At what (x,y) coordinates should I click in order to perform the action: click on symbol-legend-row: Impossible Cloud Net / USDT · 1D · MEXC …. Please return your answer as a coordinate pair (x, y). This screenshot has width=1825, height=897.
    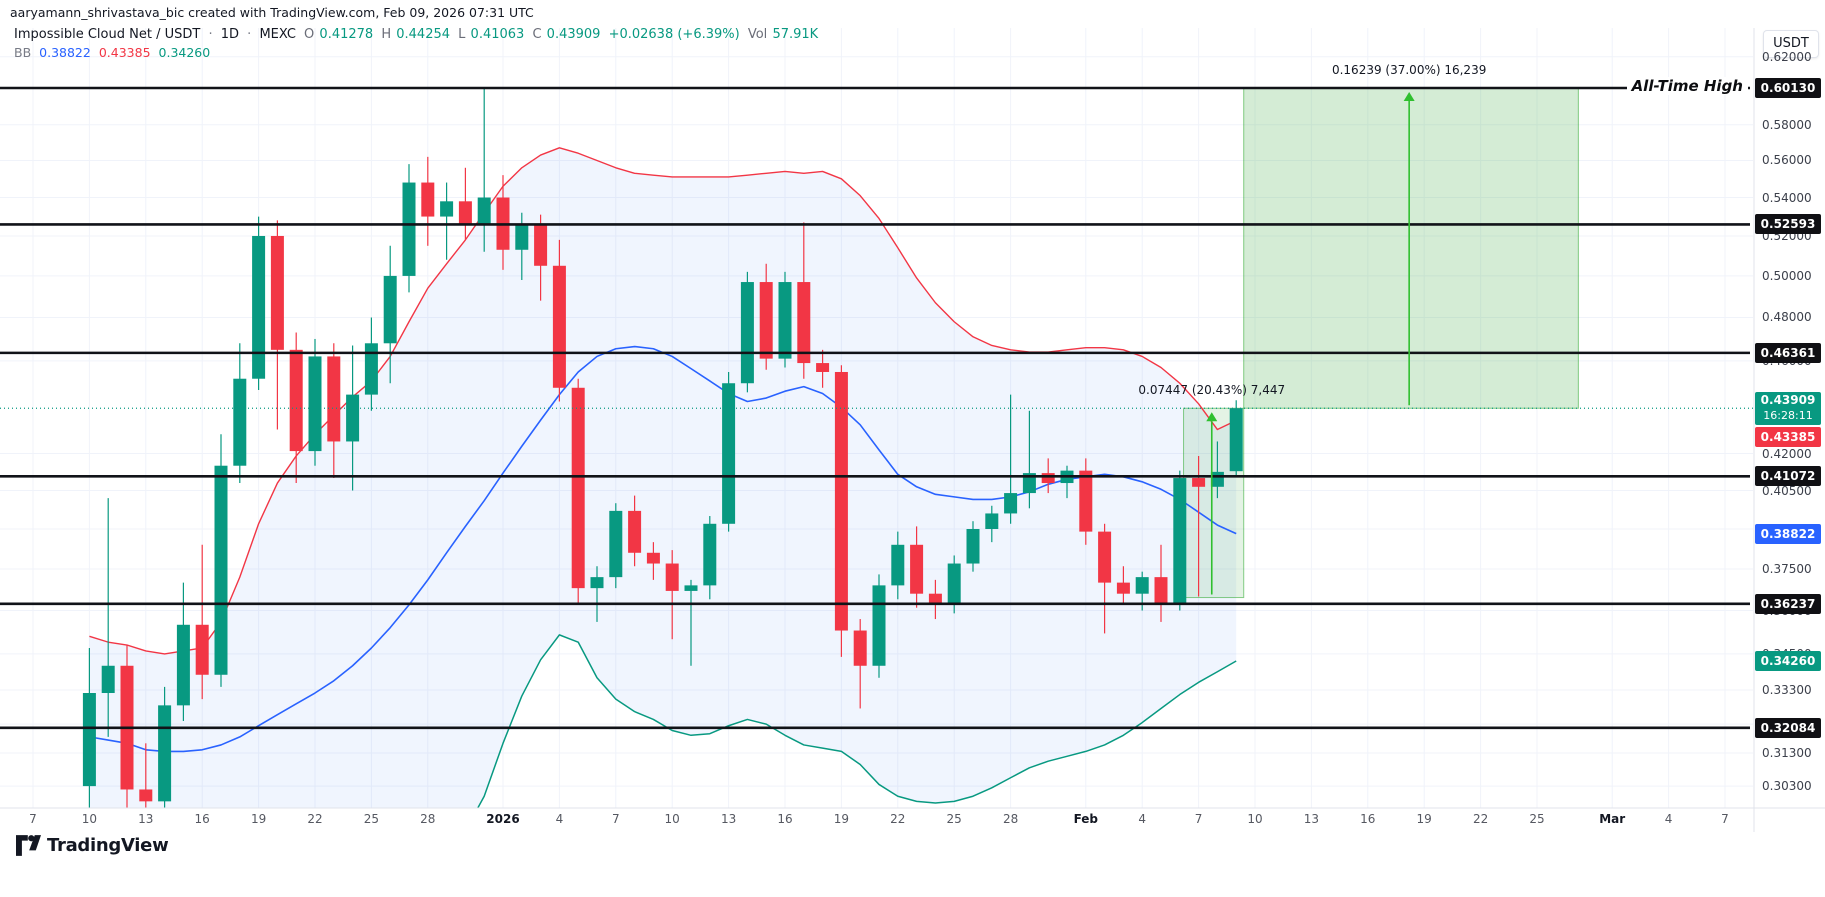
    Looking at the image, I should click on (416, 34).